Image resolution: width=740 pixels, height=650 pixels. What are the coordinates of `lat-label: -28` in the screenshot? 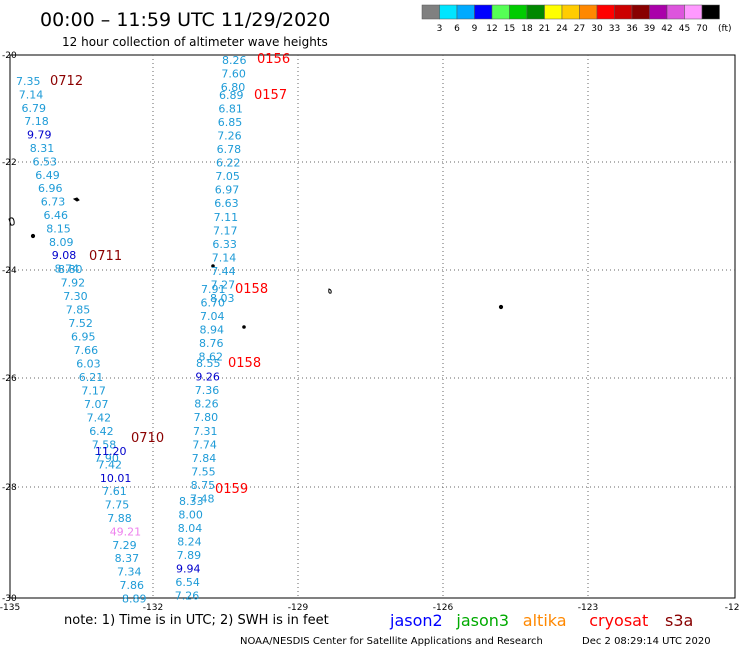 It's located at (9, 488).